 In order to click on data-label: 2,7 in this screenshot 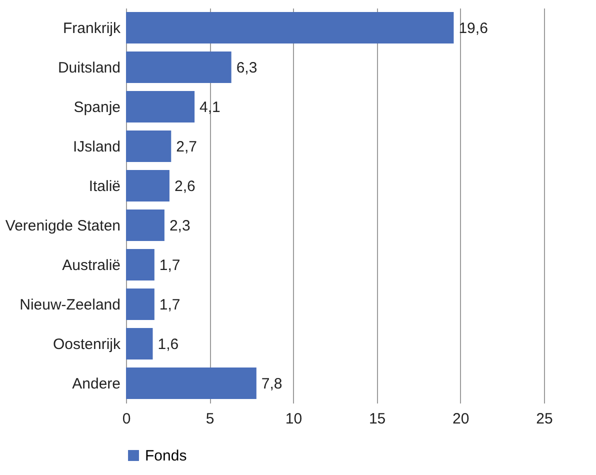, I will do `click(187, 147)`.